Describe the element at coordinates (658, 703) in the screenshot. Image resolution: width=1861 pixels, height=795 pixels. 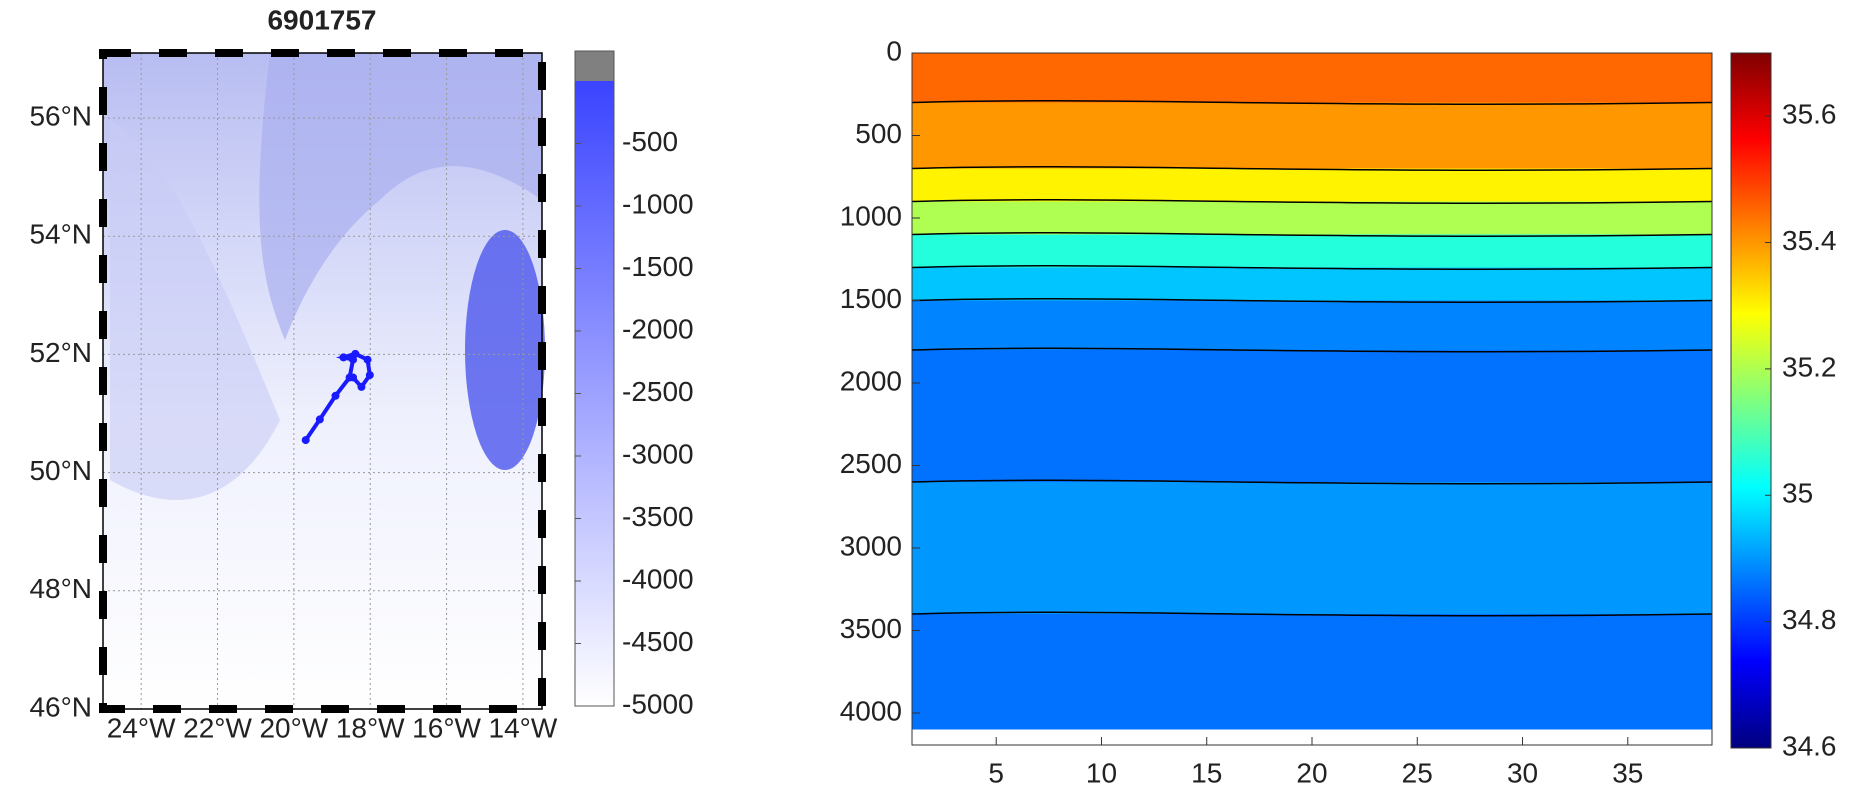
I see `colorbar-tick-label: -5000` at that location.